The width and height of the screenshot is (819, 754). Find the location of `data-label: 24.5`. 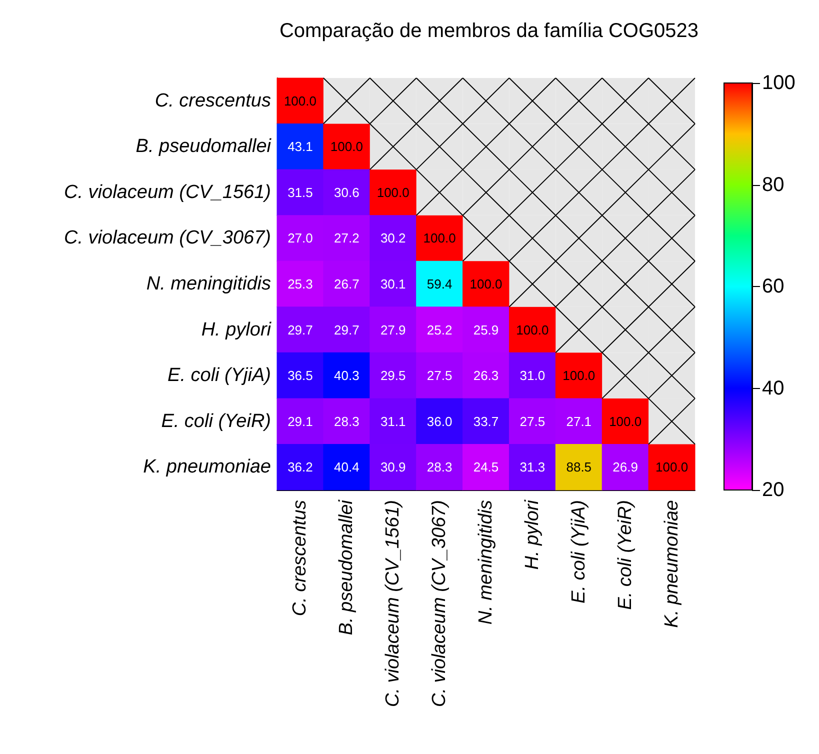

data-label: 24.5 is located at coordinates (486, 467).